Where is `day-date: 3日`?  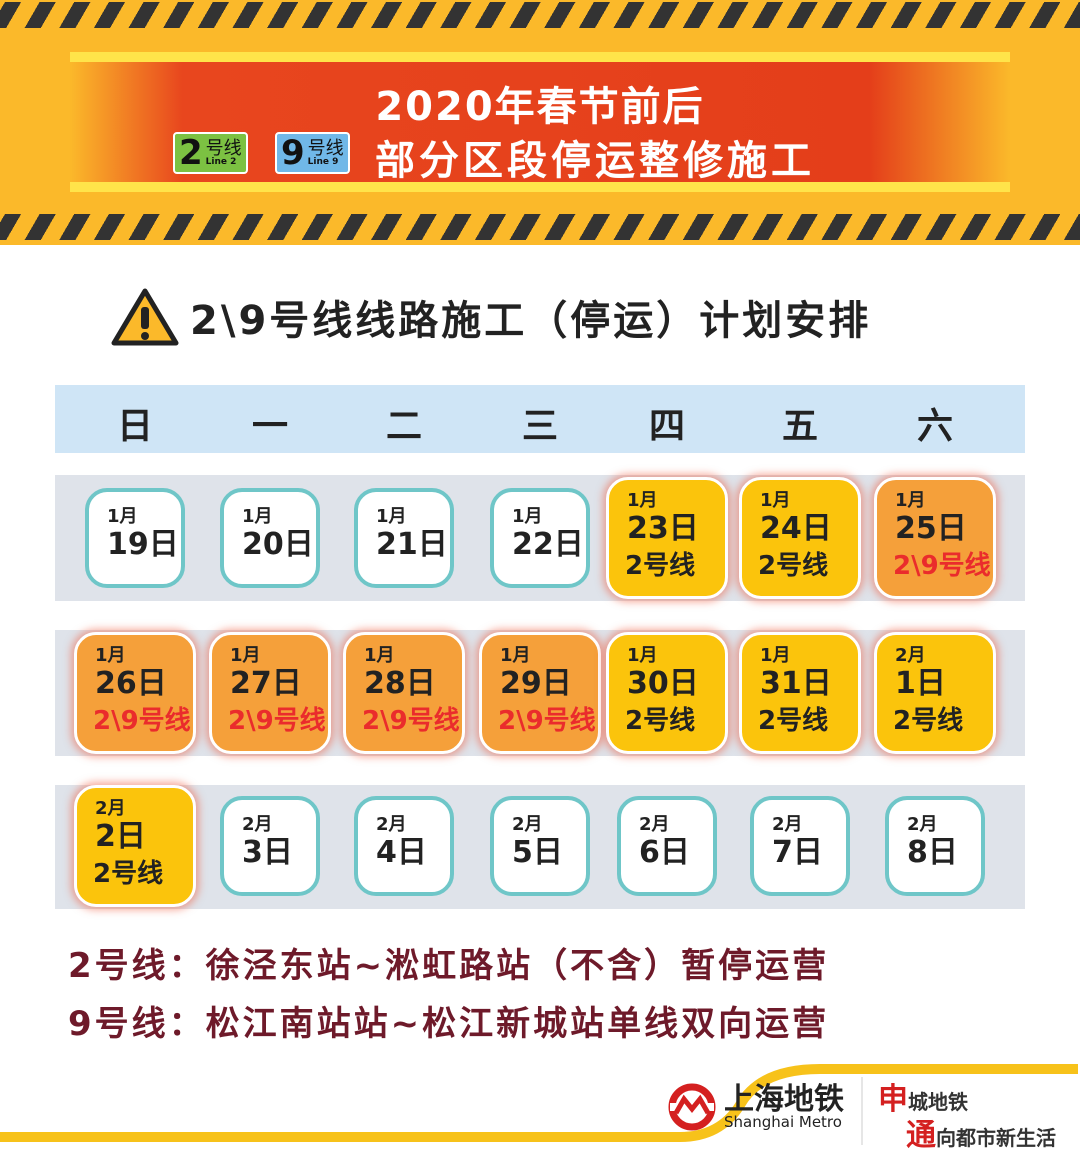
day-date: 3日 is located at coordinates (267, 852).